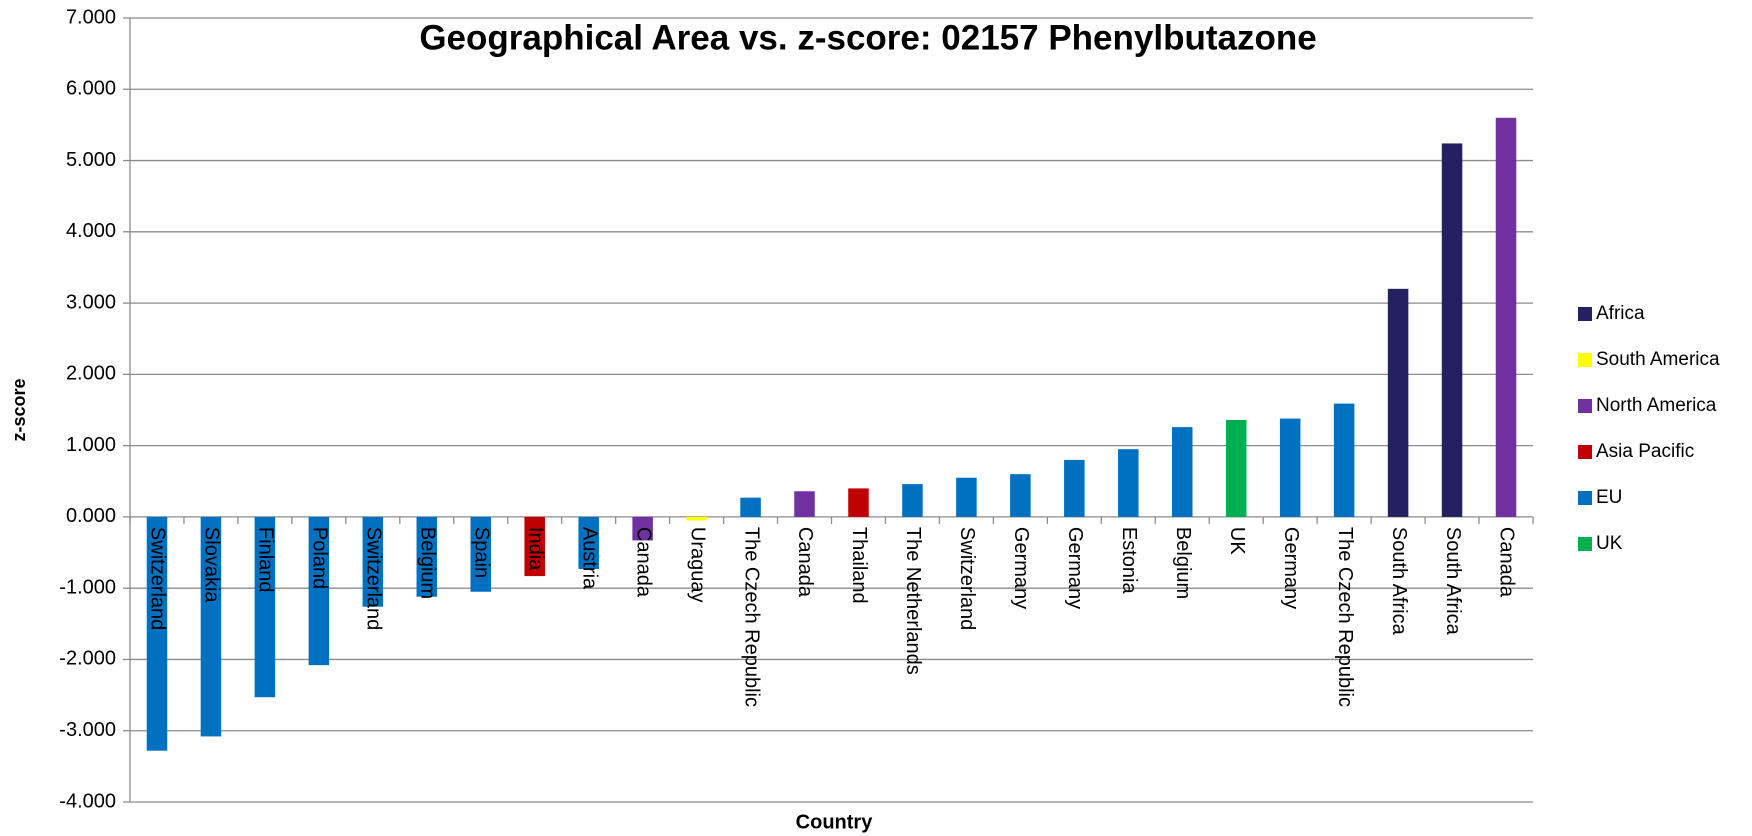  I want to click on legend-label: UK, so click(1609, 543).